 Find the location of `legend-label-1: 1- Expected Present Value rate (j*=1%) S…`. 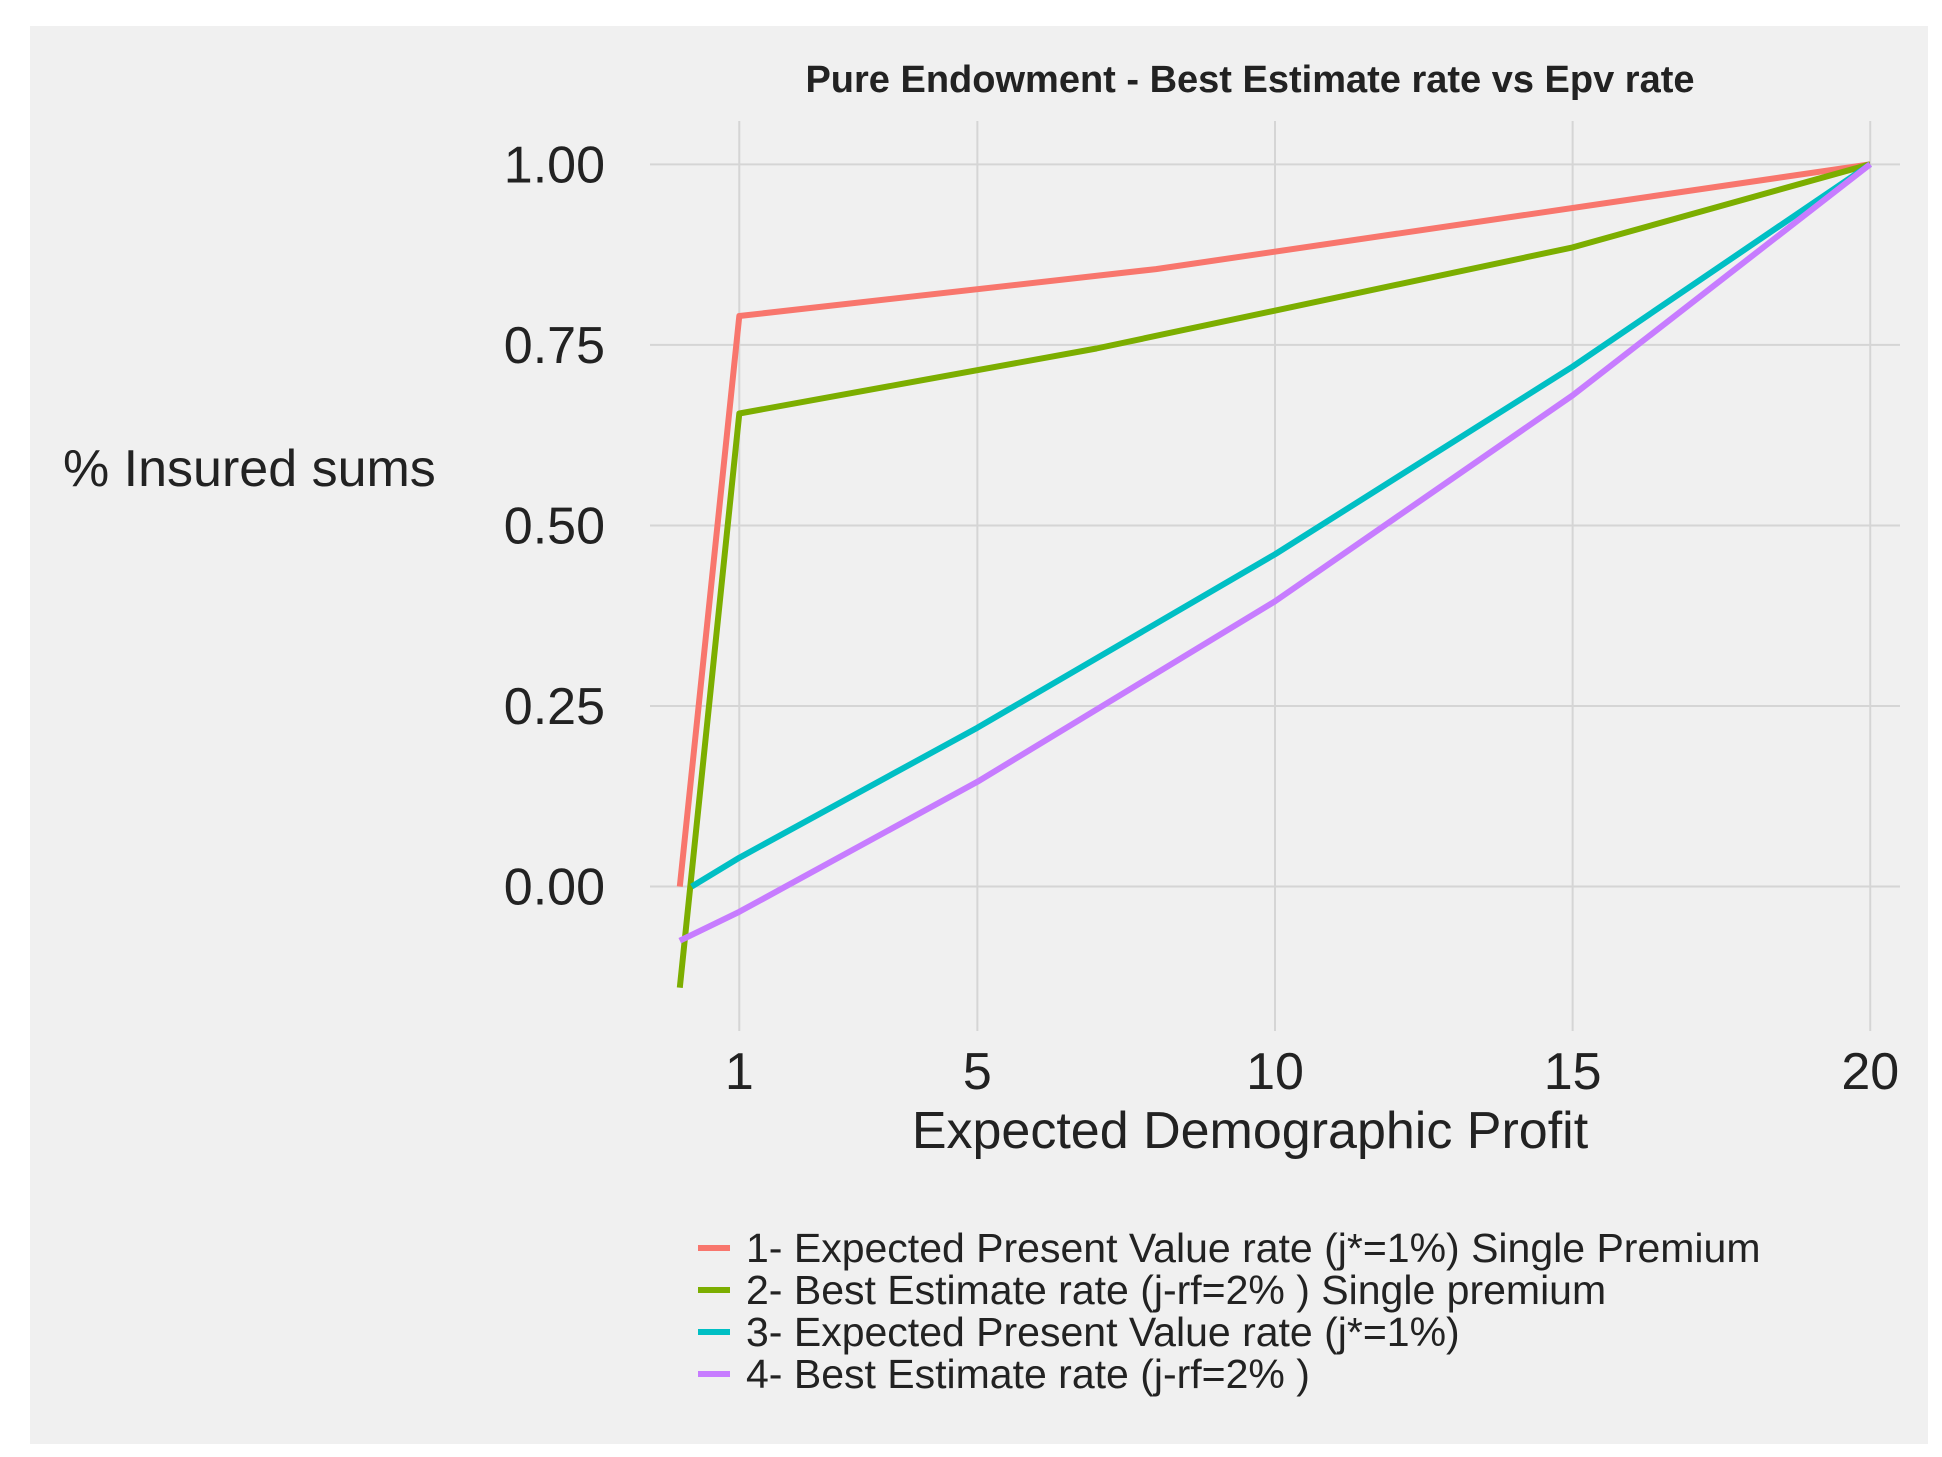

legend-label-1: 1- Expected Present Value rate (j*=1%) S… is located at coordinates (1253, 1248).